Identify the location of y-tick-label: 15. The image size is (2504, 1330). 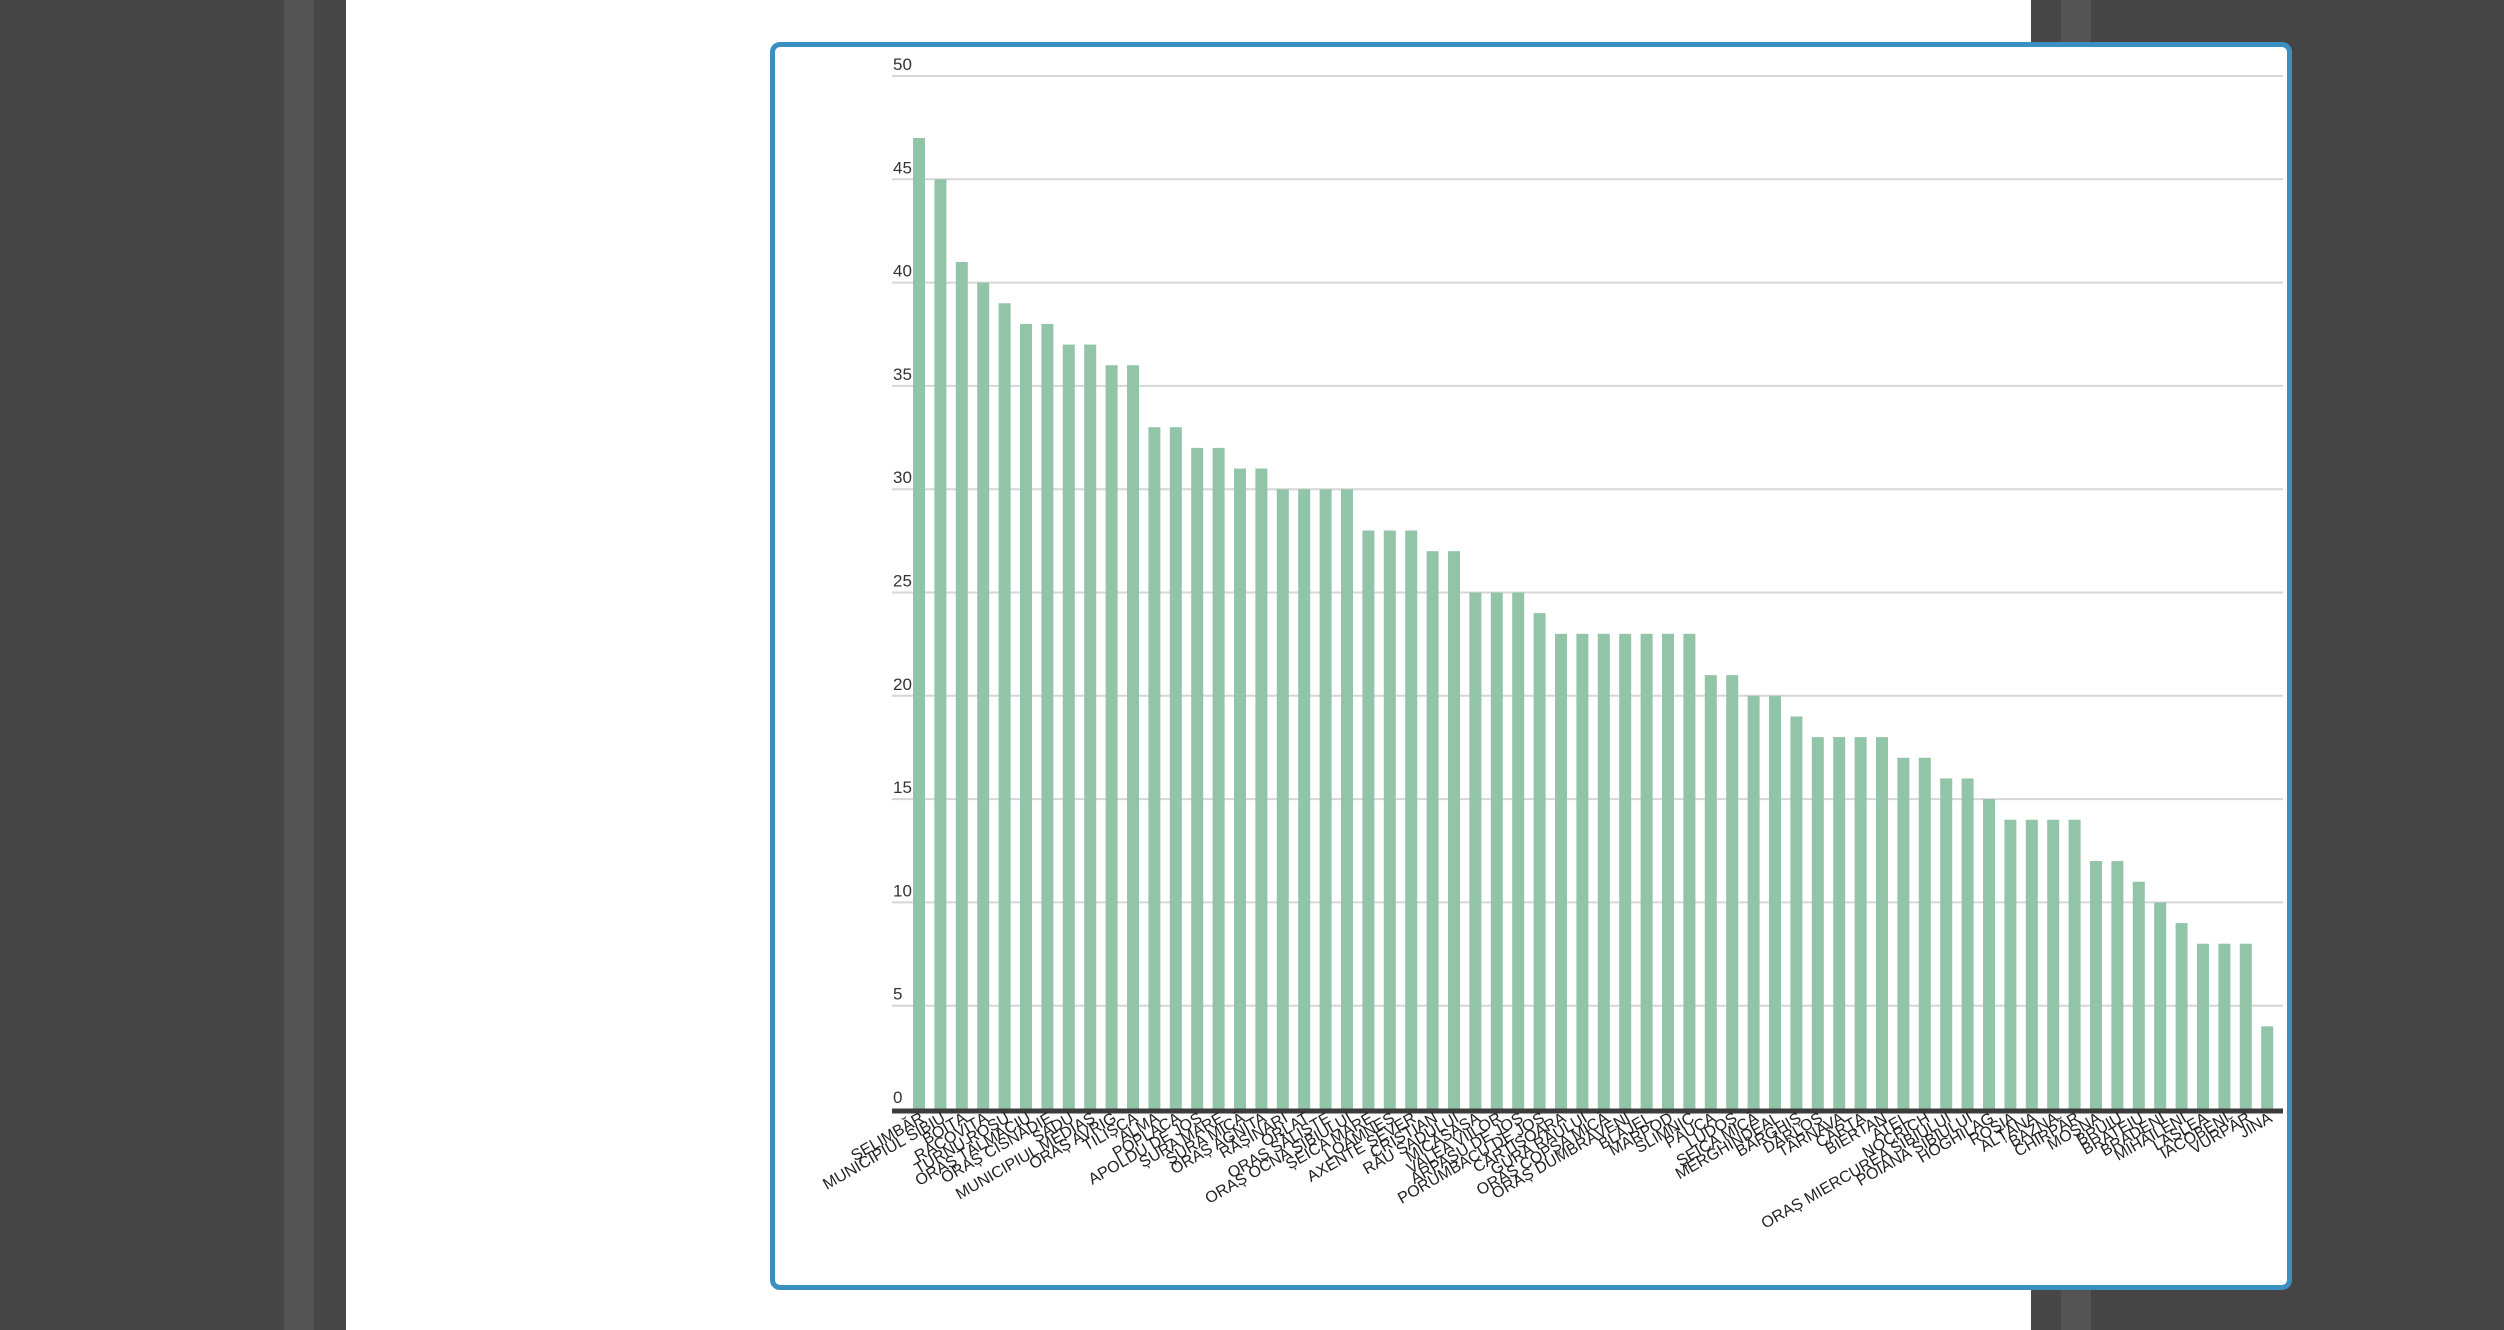
(902, 787).